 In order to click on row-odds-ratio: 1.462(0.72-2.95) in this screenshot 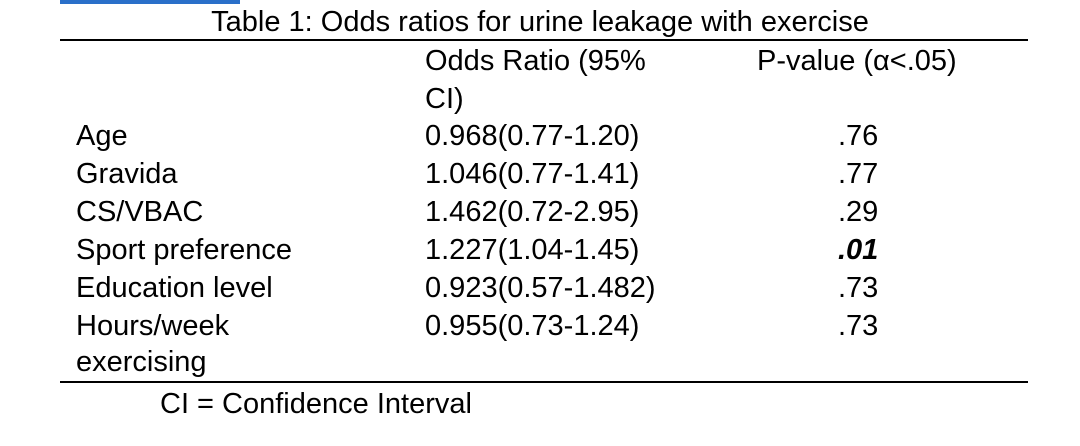, I will do `click(532, 212)`.